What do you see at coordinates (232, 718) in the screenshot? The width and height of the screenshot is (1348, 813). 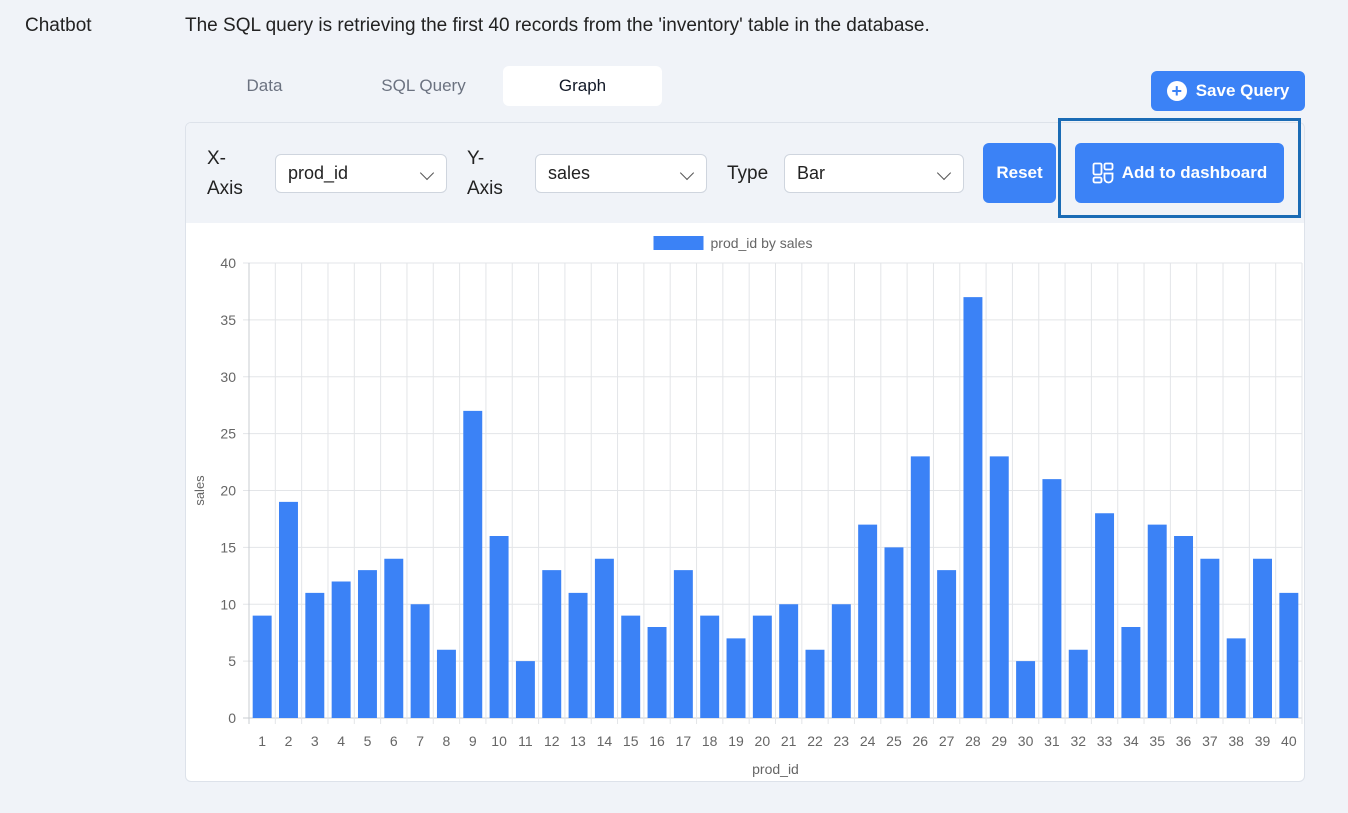 I see `y-tick-label: 0` at bounding box center [232, 718].